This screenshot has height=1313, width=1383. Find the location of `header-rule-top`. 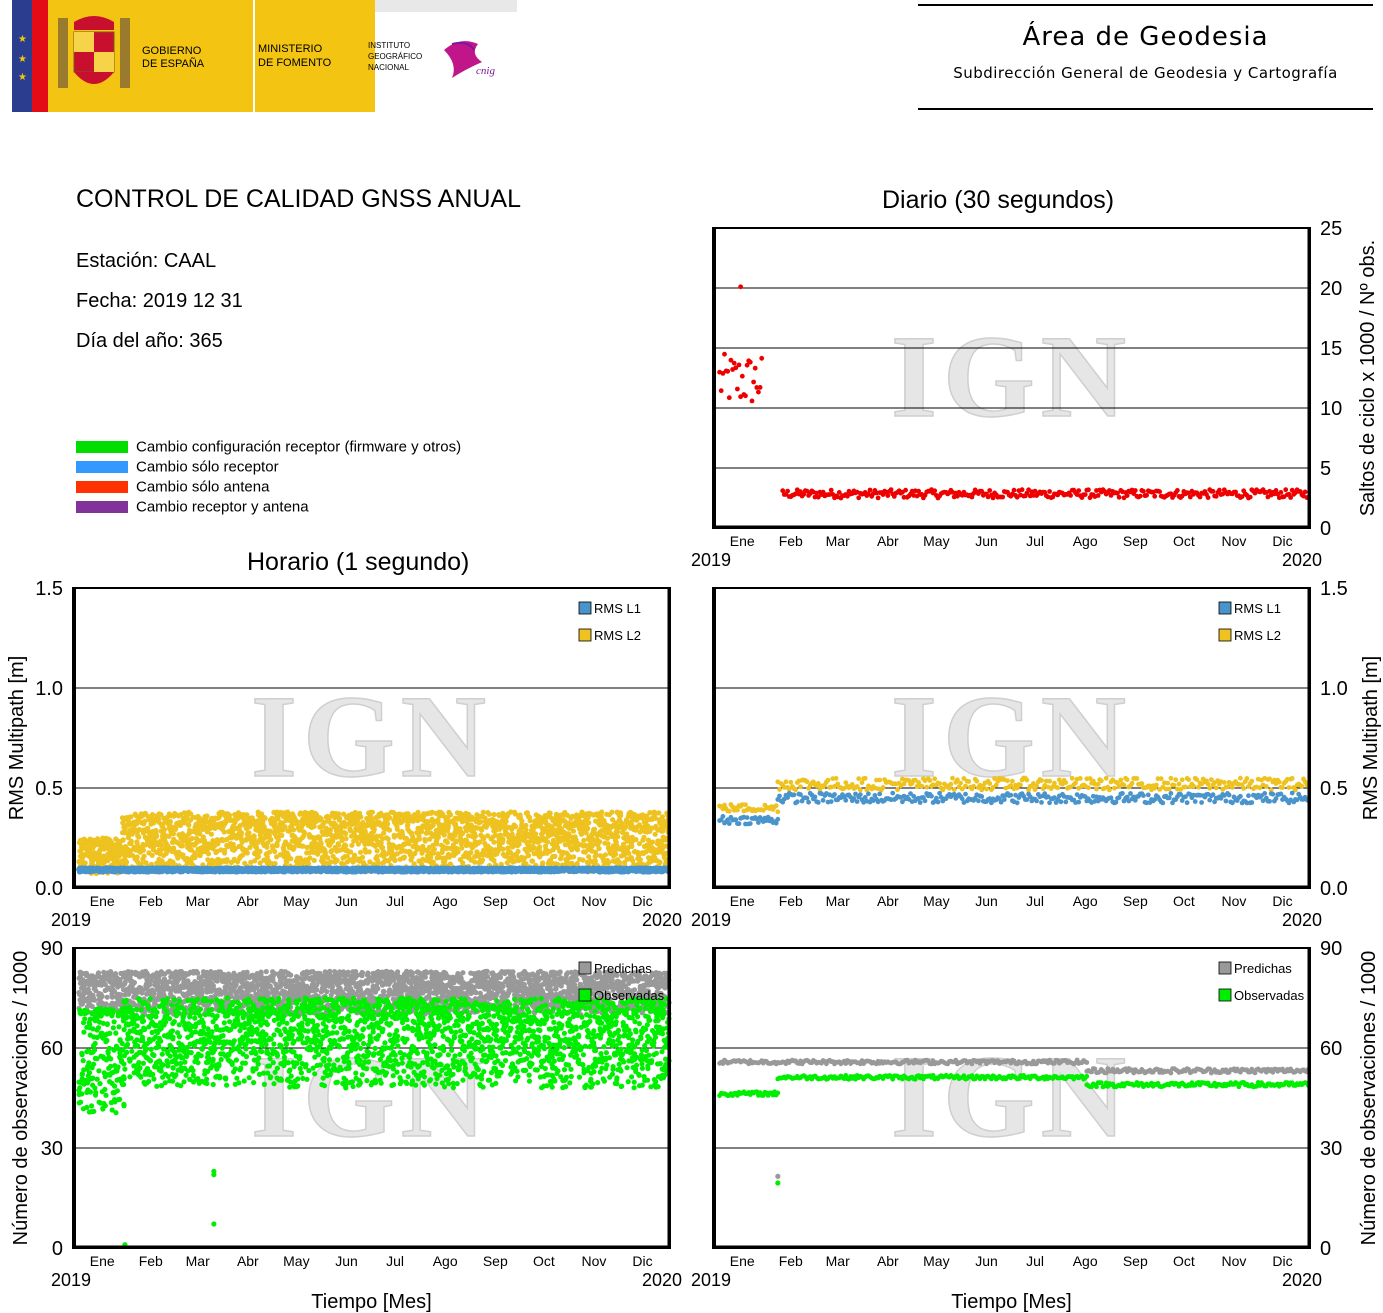

header-rule-top is located at coordinates (1145, 5).